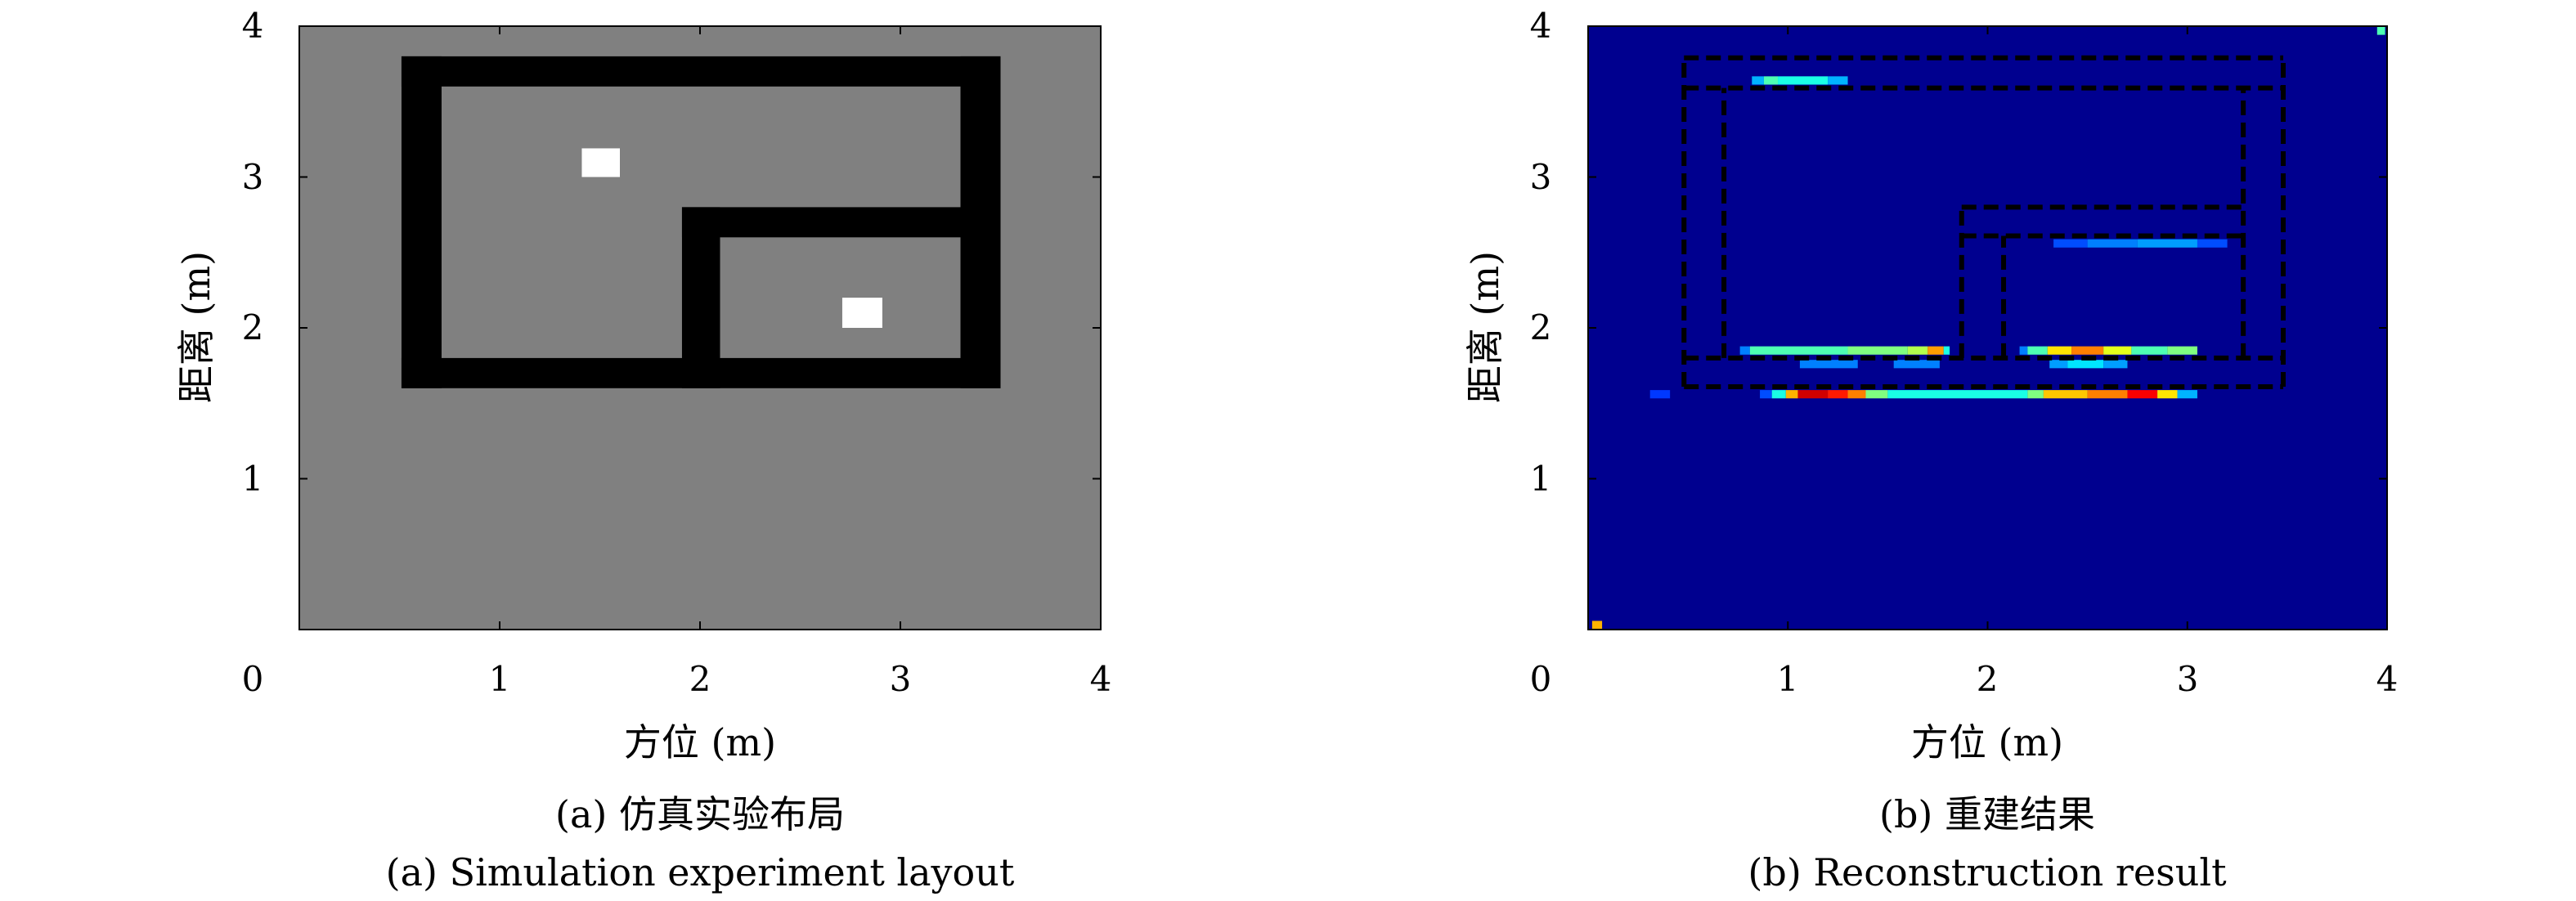  Describe the element at coordinates (700, 814) in the screenshot. I see `caption-cn: (a) 仿真实验布局` at that location.